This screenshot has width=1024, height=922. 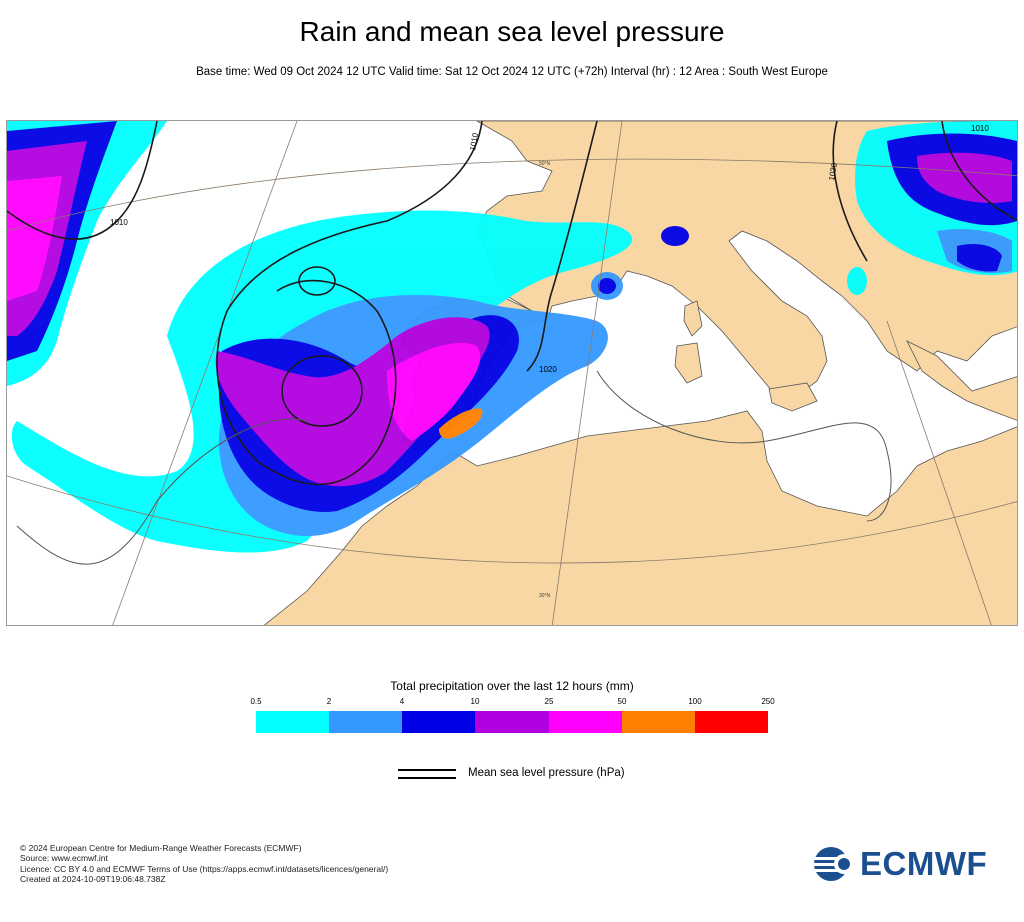 I want to click on legend-tick: 10, so click(x=475, y=701).